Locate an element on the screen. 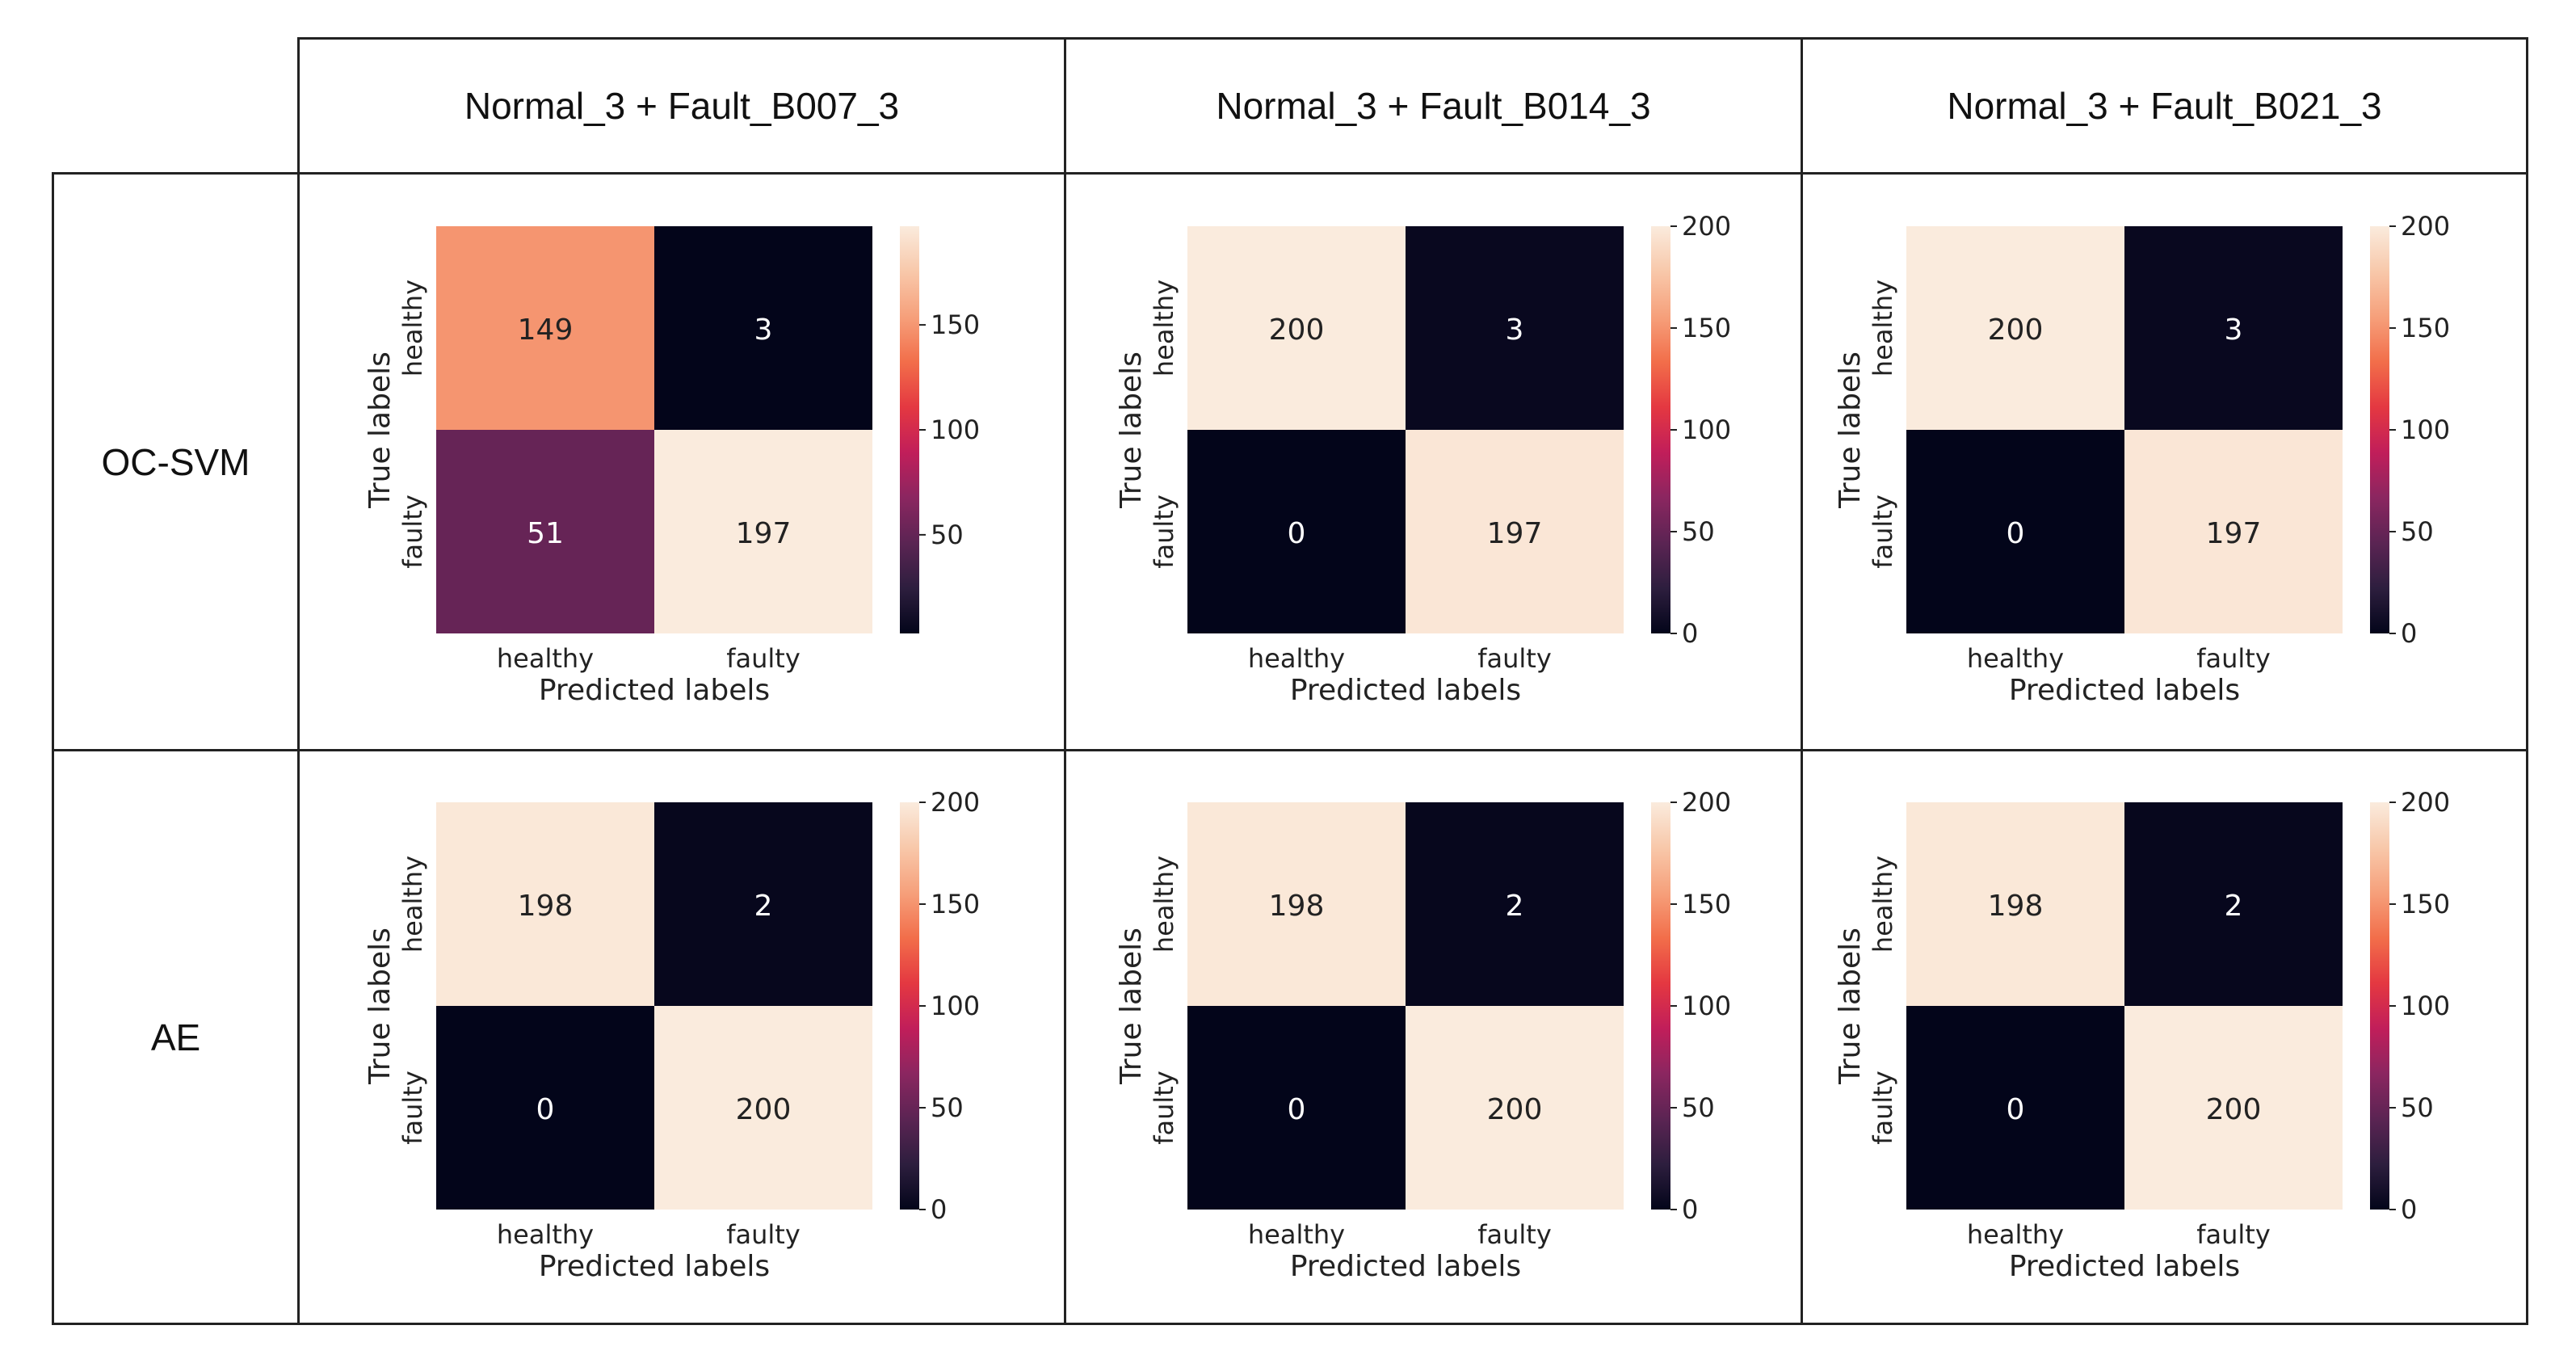 Image resolution: width=2576 pixels, height=1359 pixels. cell-value-label: 51 is located at coordinates (545, 533).